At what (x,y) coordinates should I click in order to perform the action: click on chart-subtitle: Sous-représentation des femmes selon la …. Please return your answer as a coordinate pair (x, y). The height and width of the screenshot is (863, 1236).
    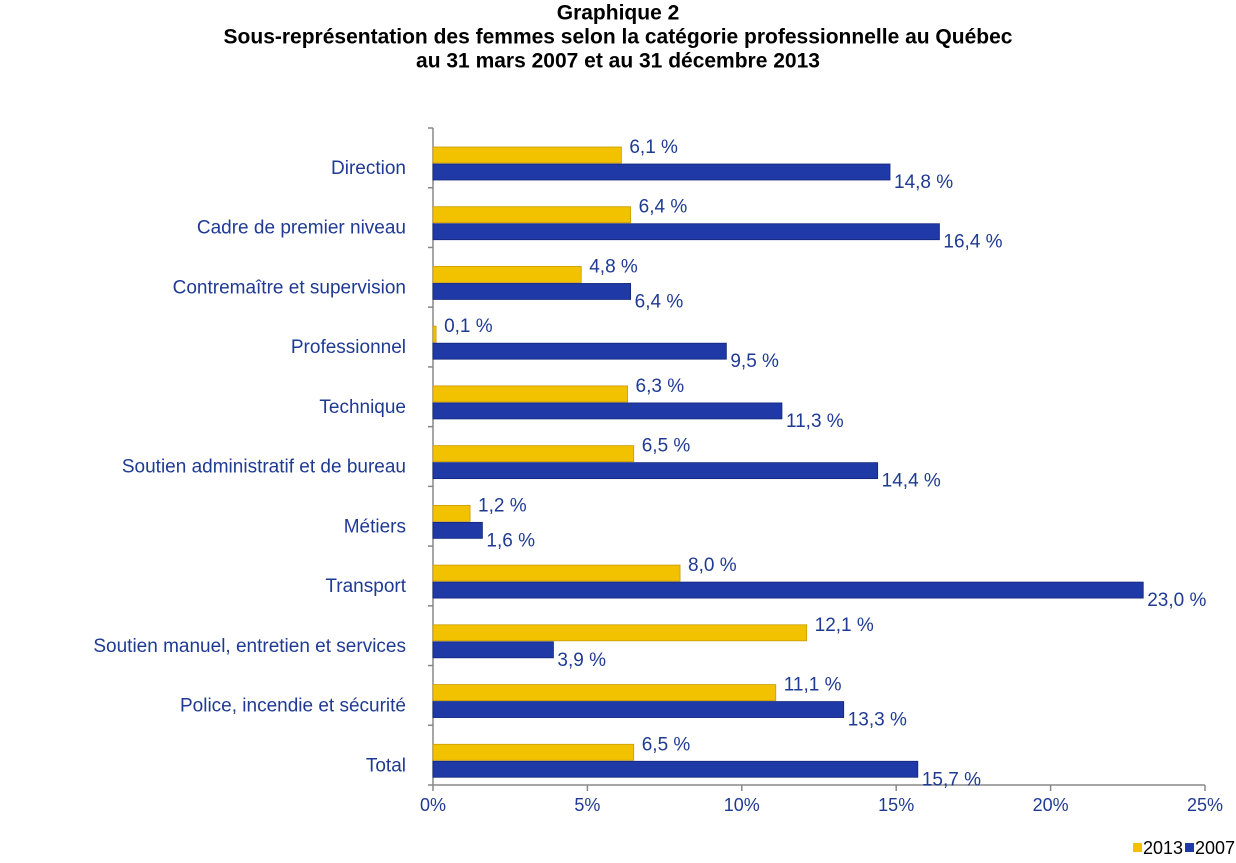
    Looking at the image, I should click on (618, 37).